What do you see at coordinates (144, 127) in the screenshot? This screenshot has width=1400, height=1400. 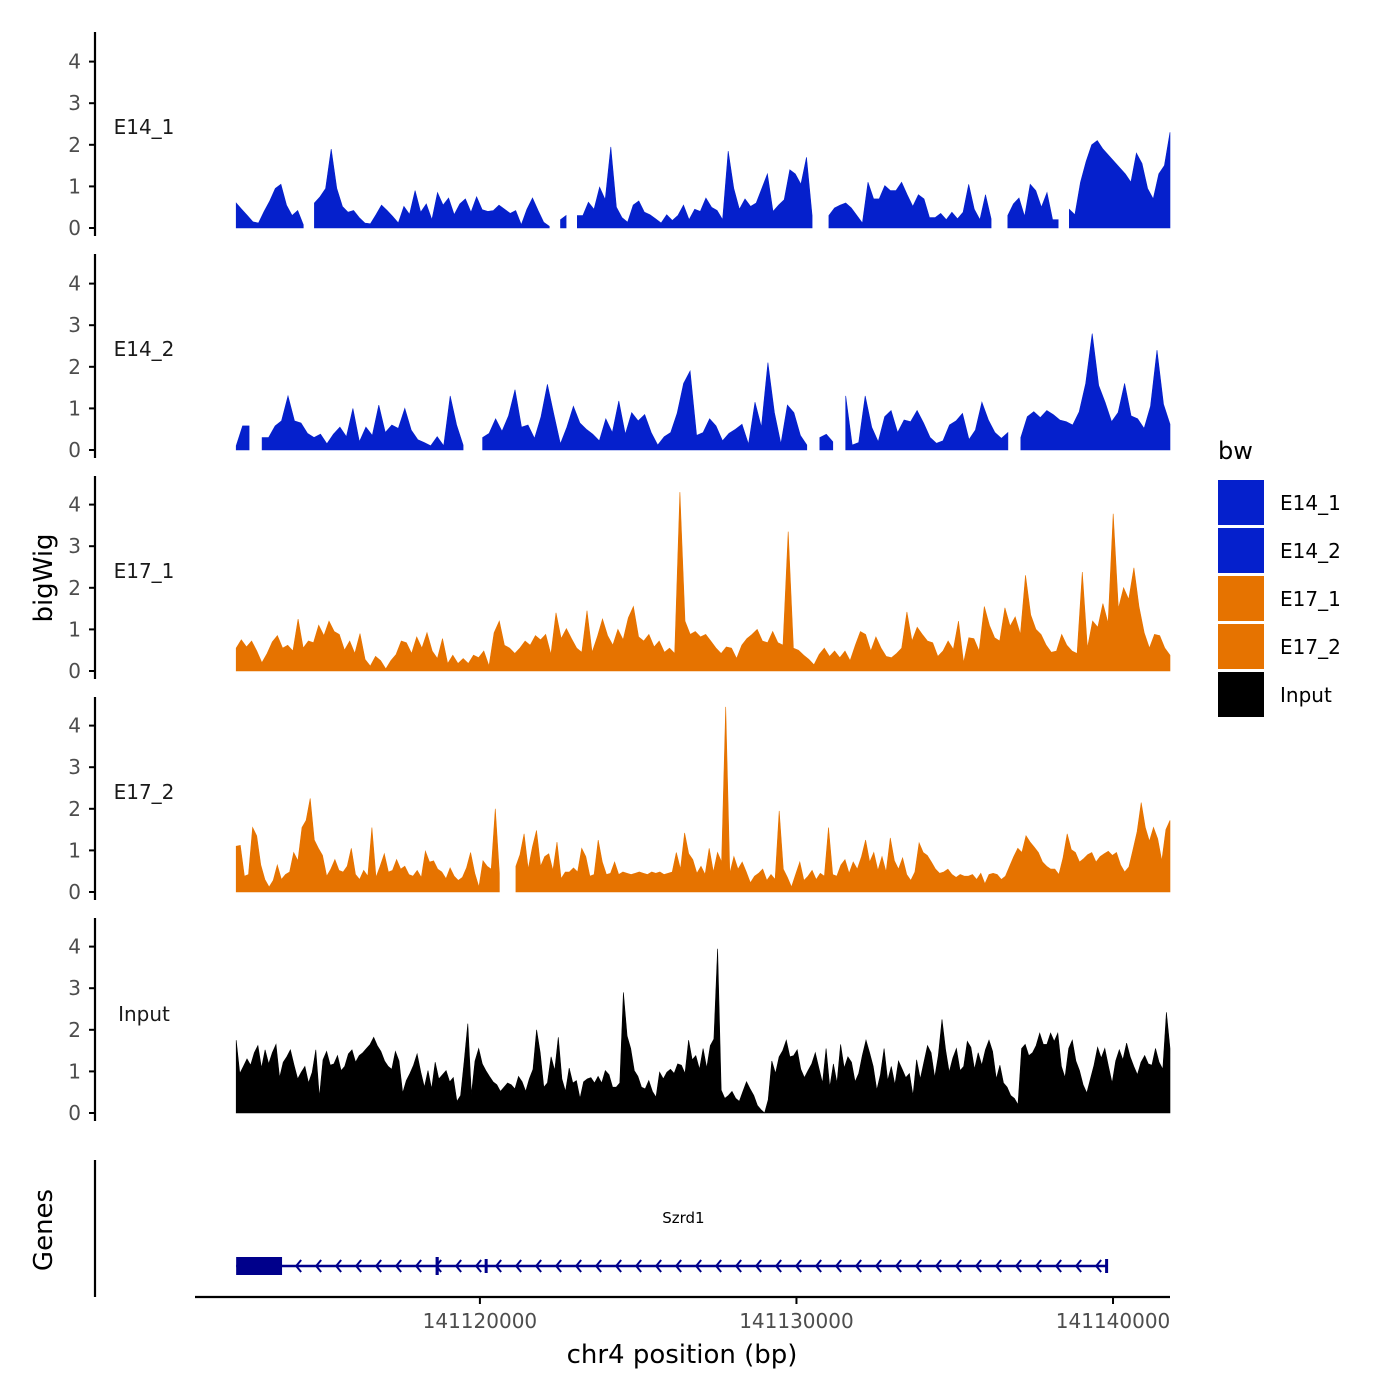 I see `track-label: E14_1` at bounding box center [144, 127].